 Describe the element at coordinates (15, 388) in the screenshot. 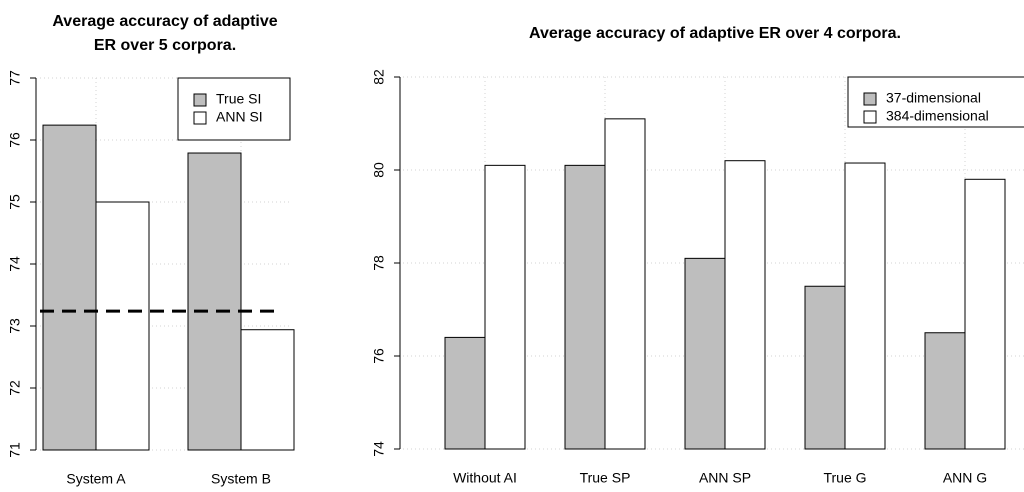

I see `y-tick-label: 72` at that location.